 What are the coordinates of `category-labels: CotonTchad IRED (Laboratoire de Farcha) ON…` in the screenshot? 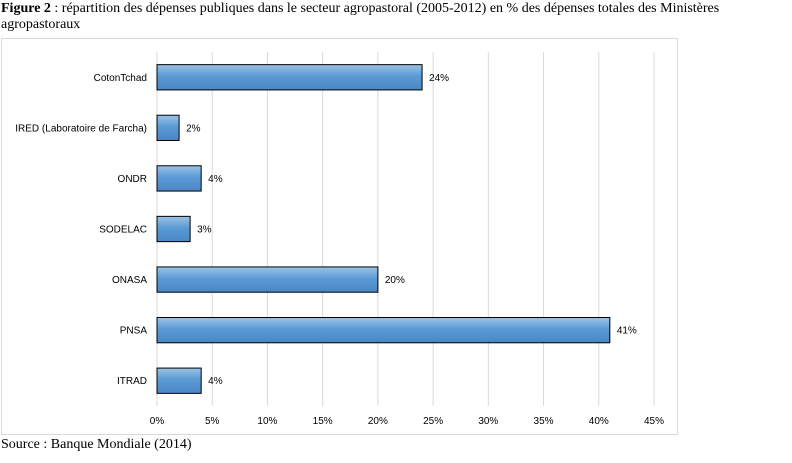 It's located at (81, 230).